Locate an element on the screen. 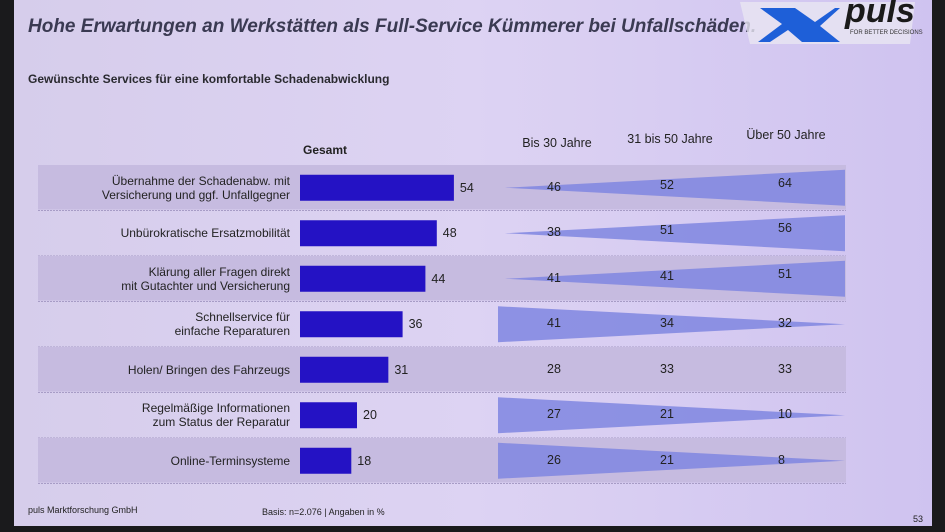 This screenshot has height=532, width=945. row-shade is located at coordinates (442, 369).